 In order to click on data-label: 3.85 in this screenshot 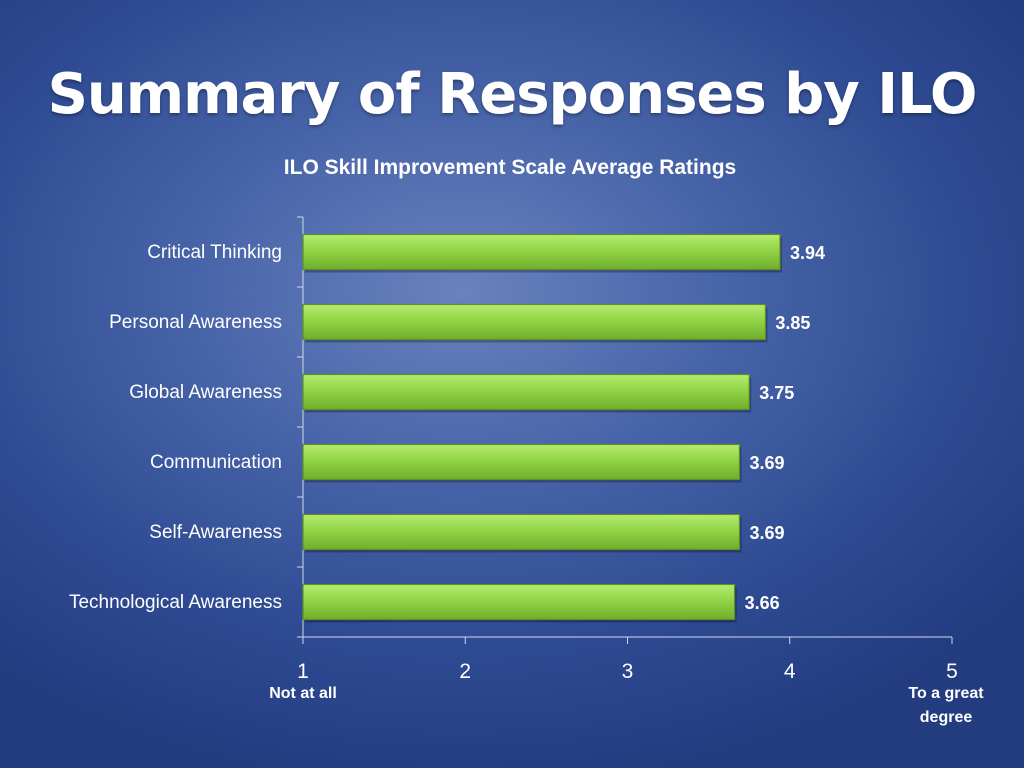, I will do `click(792, 323)`.